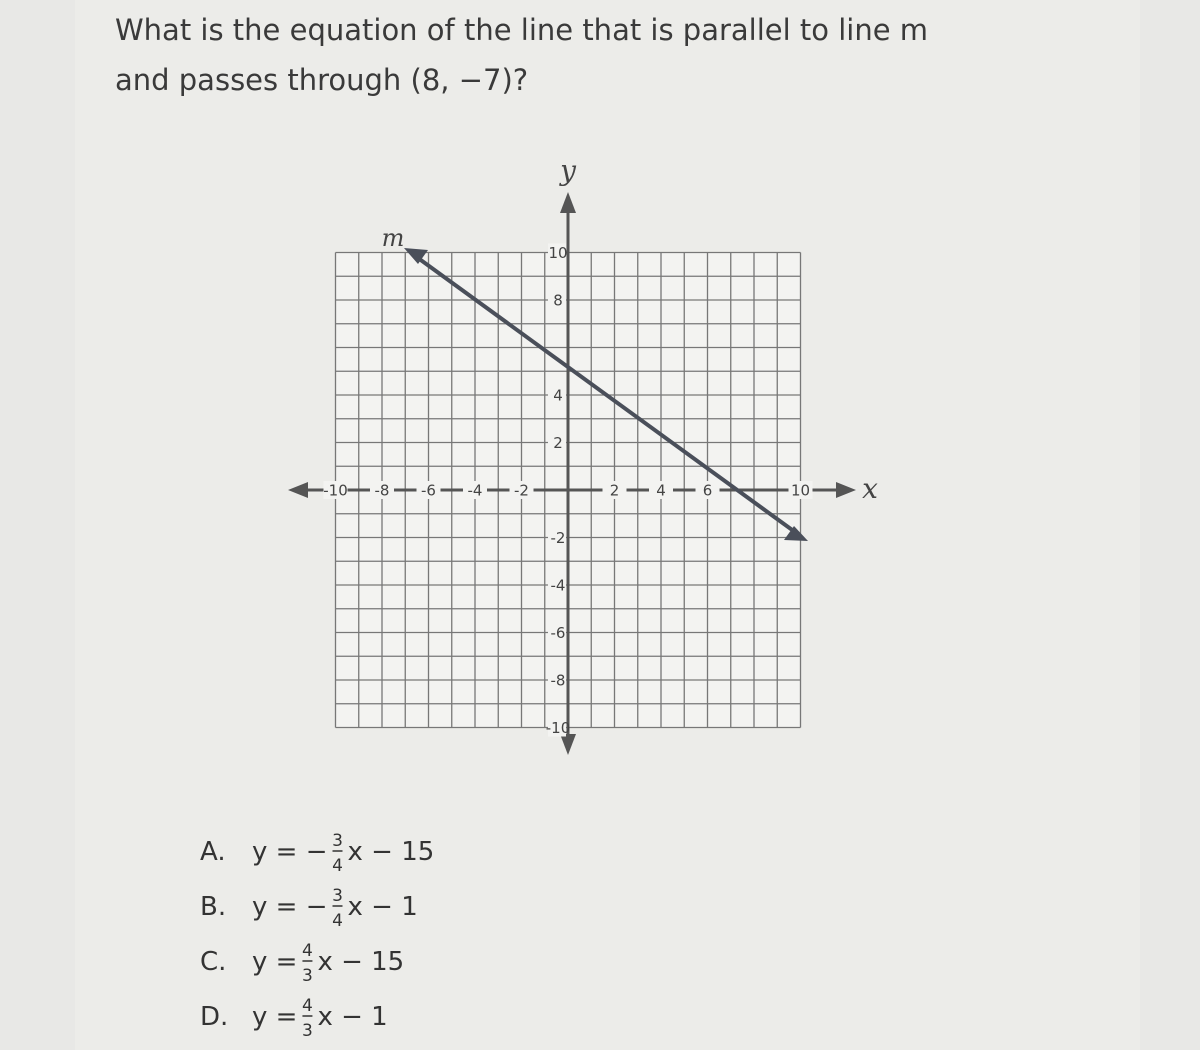 This screenshot has width=1200, height=1050. I want to click on x-tick-label: -4, so click(475, 491).